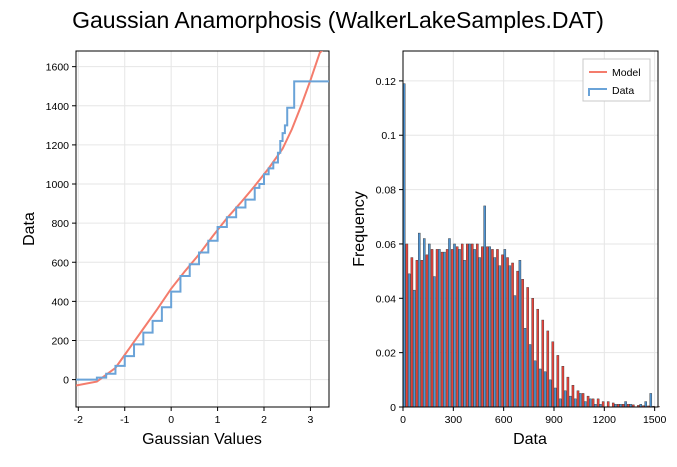  I want to click on left-y-tick-label: 400, so click(60, 302).